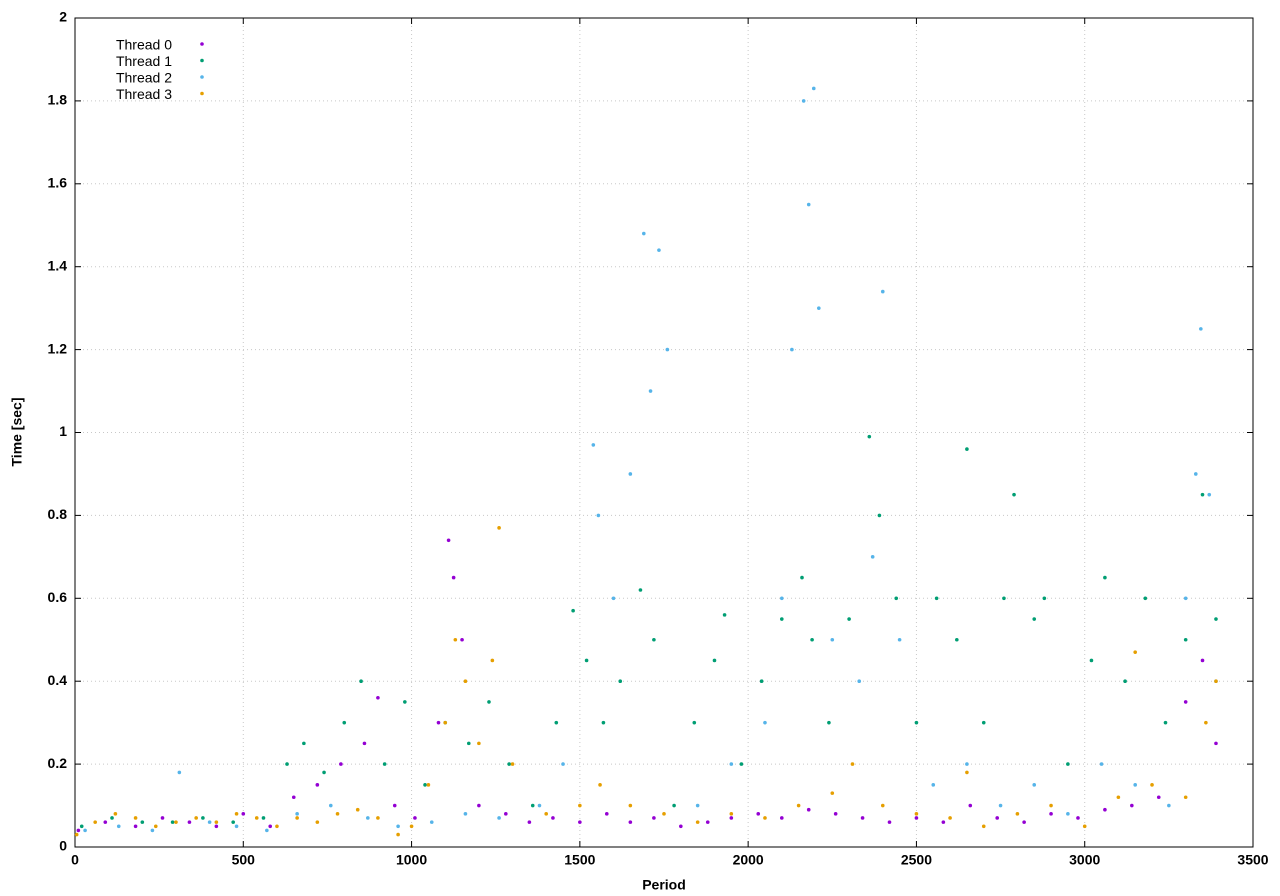 This screenshot has width=1280, height=896. Describe the element at coordinates (144, 78) in the screenshot. I see `legend-label: Thread 2` at that location.